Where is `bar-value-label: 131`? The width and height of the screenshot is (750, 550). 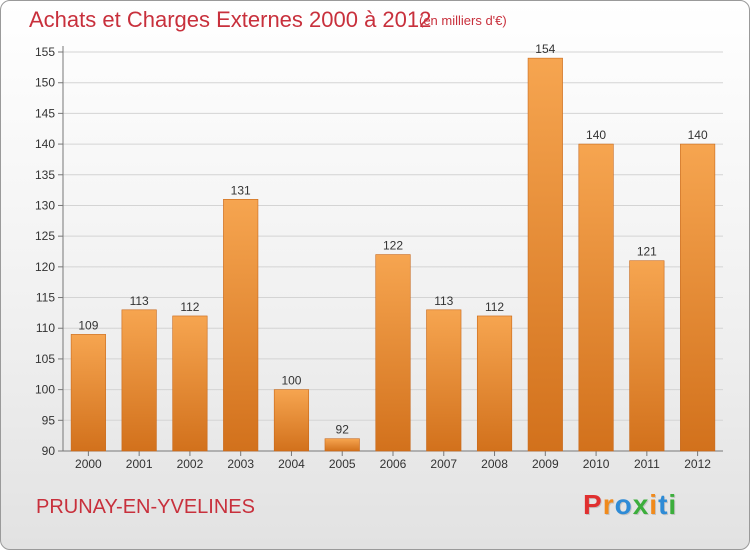
bar-value-label: 131 is located at coordinates (241, 190).